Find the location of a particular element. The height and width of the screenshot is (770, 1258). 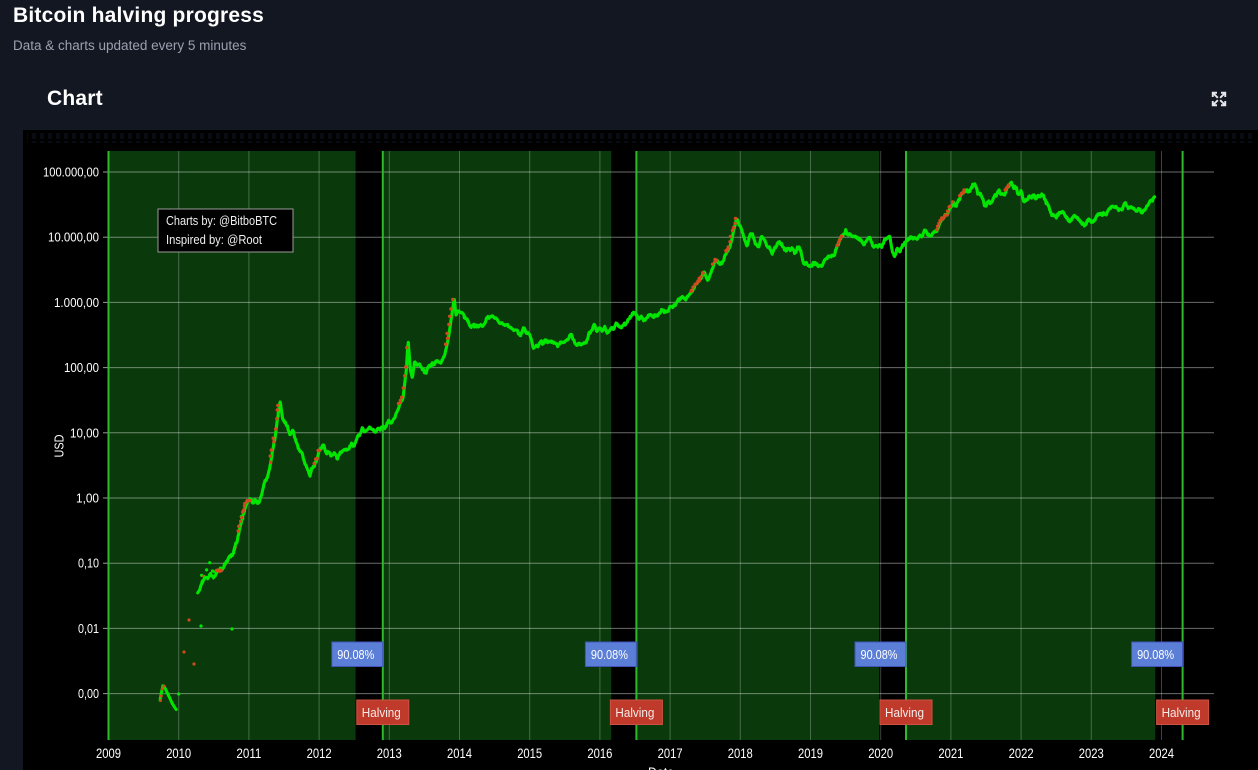

svg-text: 0,00 is located at coordinates (88, 693).